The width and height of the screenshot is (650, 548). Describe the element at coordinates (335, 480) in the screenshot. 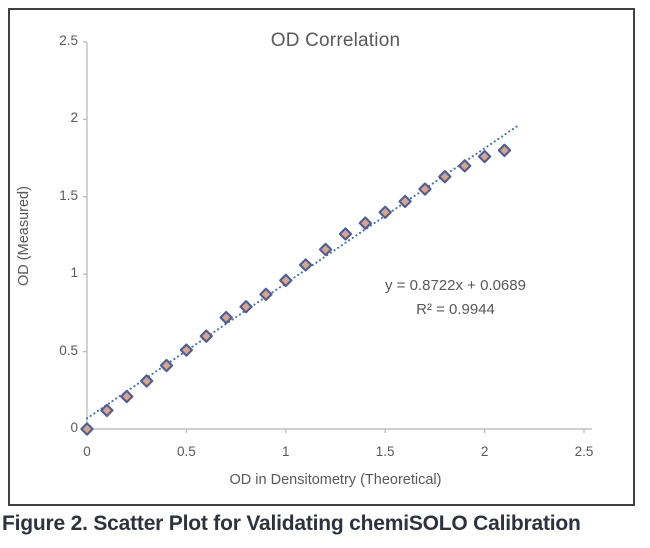

I see `x-axis-title: OD in Densitometry (Theoretical)` at that location.